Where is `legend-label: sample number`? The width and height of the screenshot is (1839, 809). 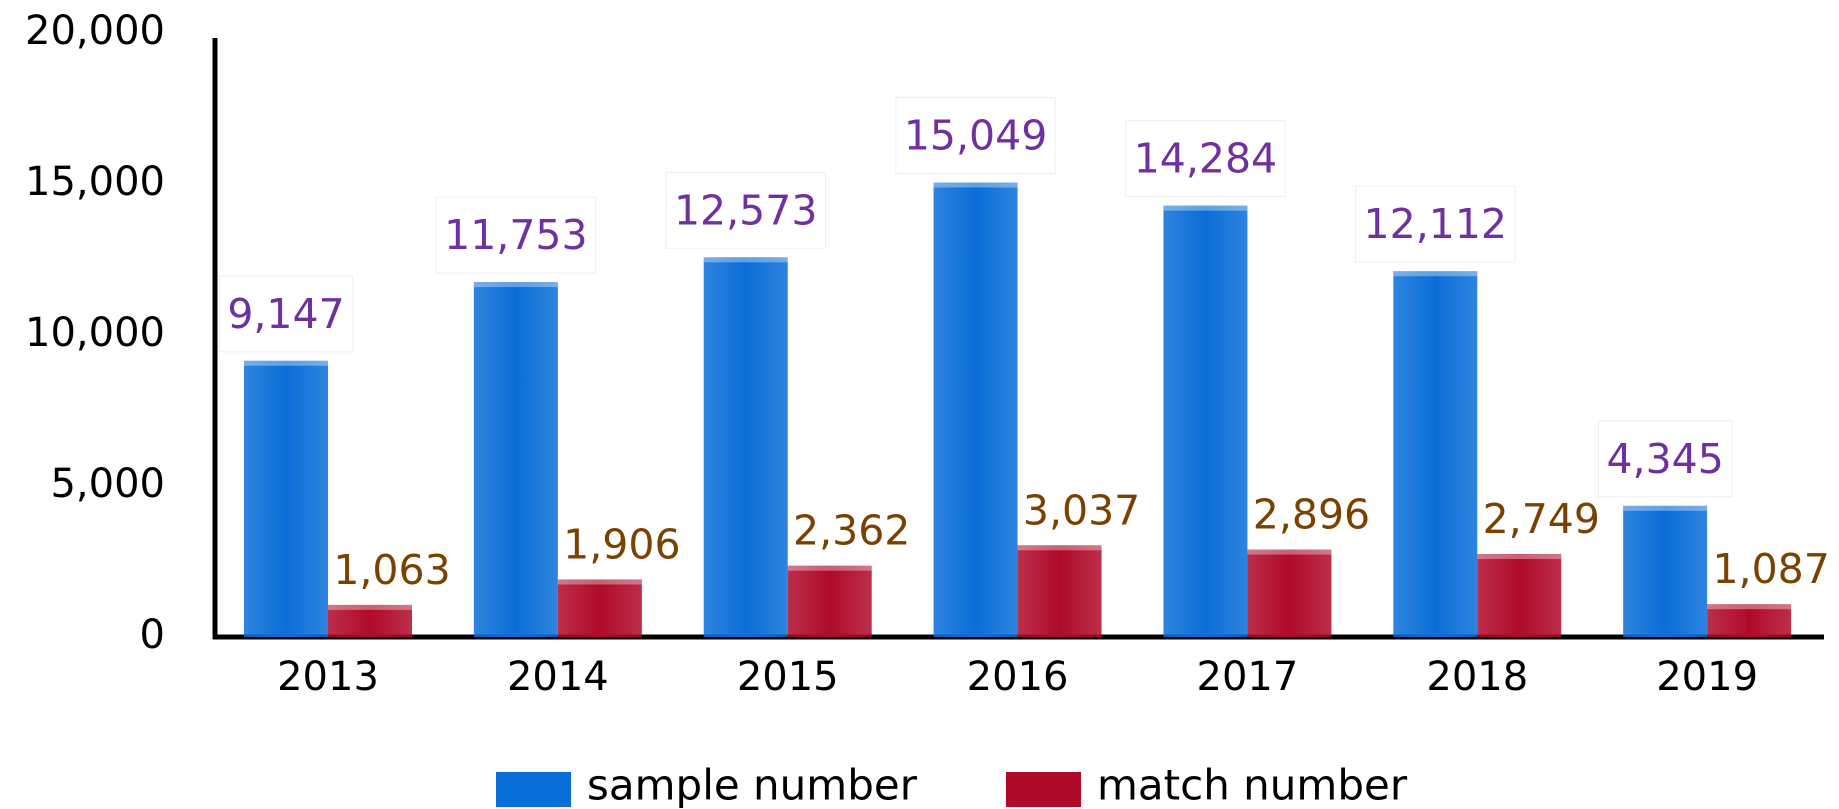 legend-label: sample number is located at coordinates (752, 785).